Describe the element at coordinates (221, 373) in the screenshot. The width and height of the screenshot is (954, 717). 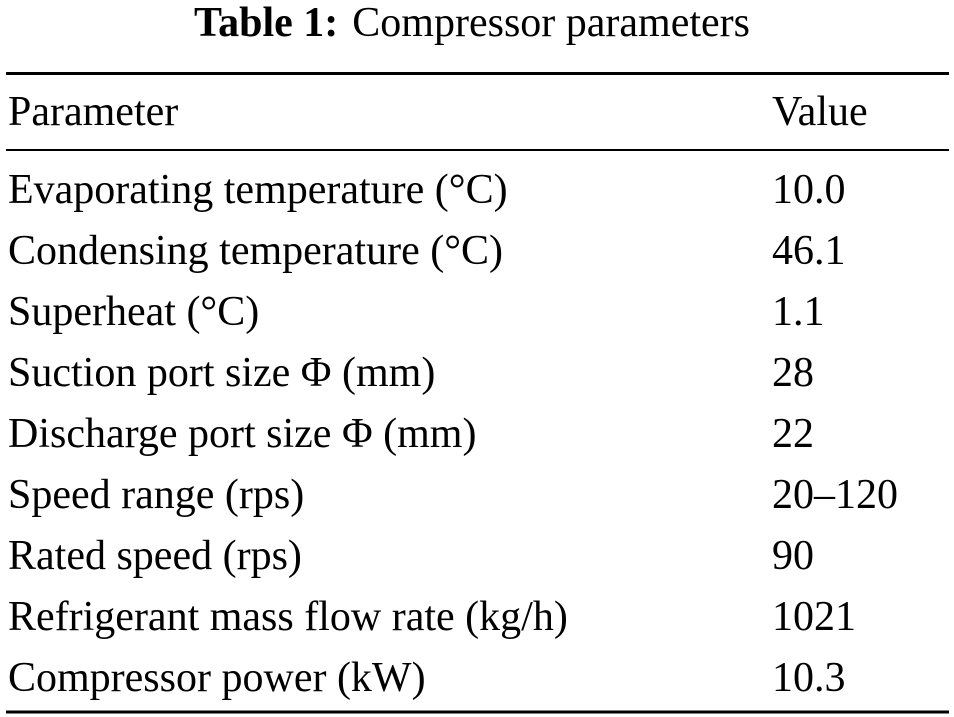
I see `parameter-cell: Suction port size Φ (mm)` at that location.